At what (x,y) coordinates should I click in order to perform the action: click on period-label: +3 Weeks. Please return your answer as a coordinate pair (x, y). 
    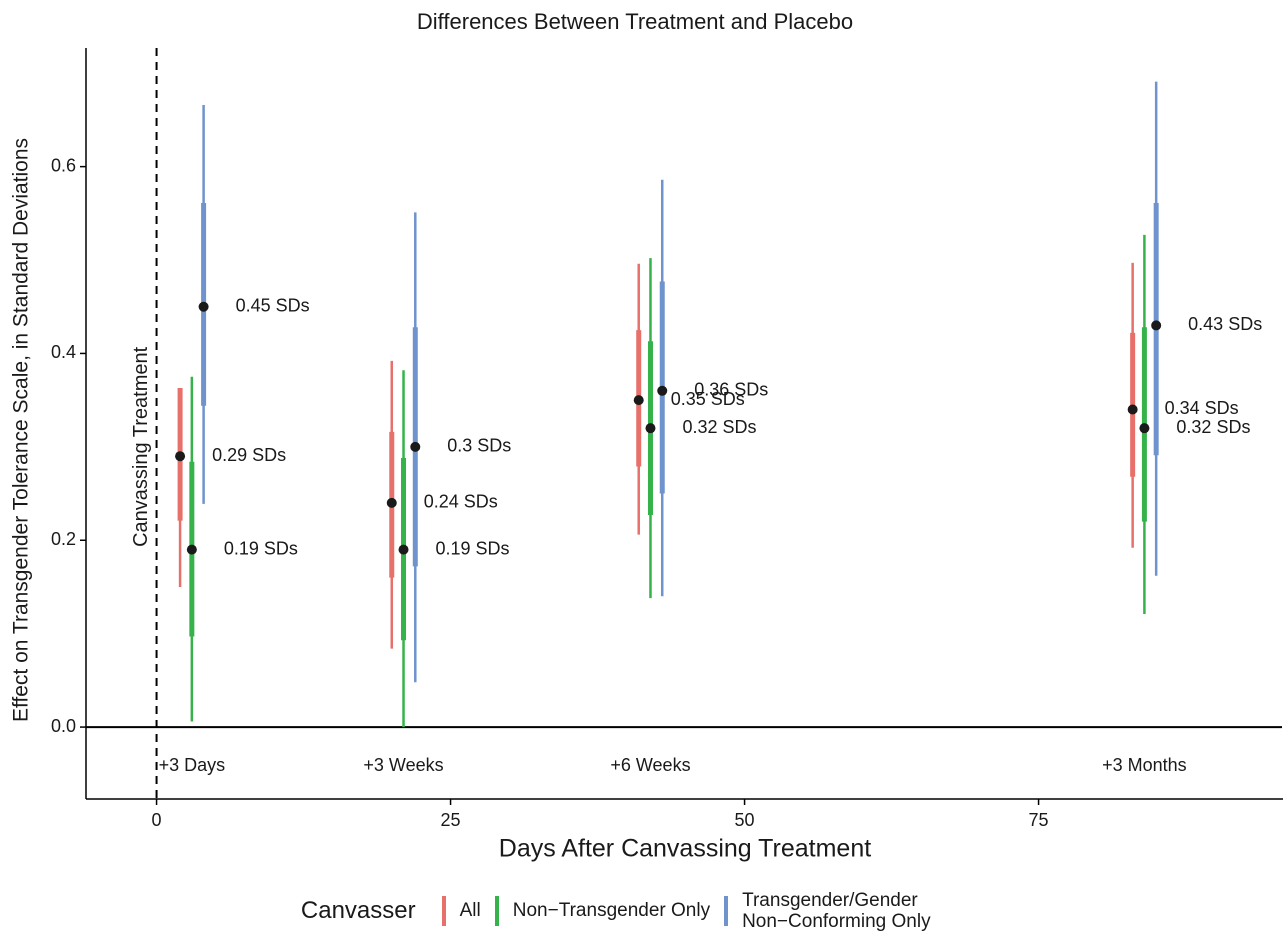
    Looking at the image, I should click on (403, 765).